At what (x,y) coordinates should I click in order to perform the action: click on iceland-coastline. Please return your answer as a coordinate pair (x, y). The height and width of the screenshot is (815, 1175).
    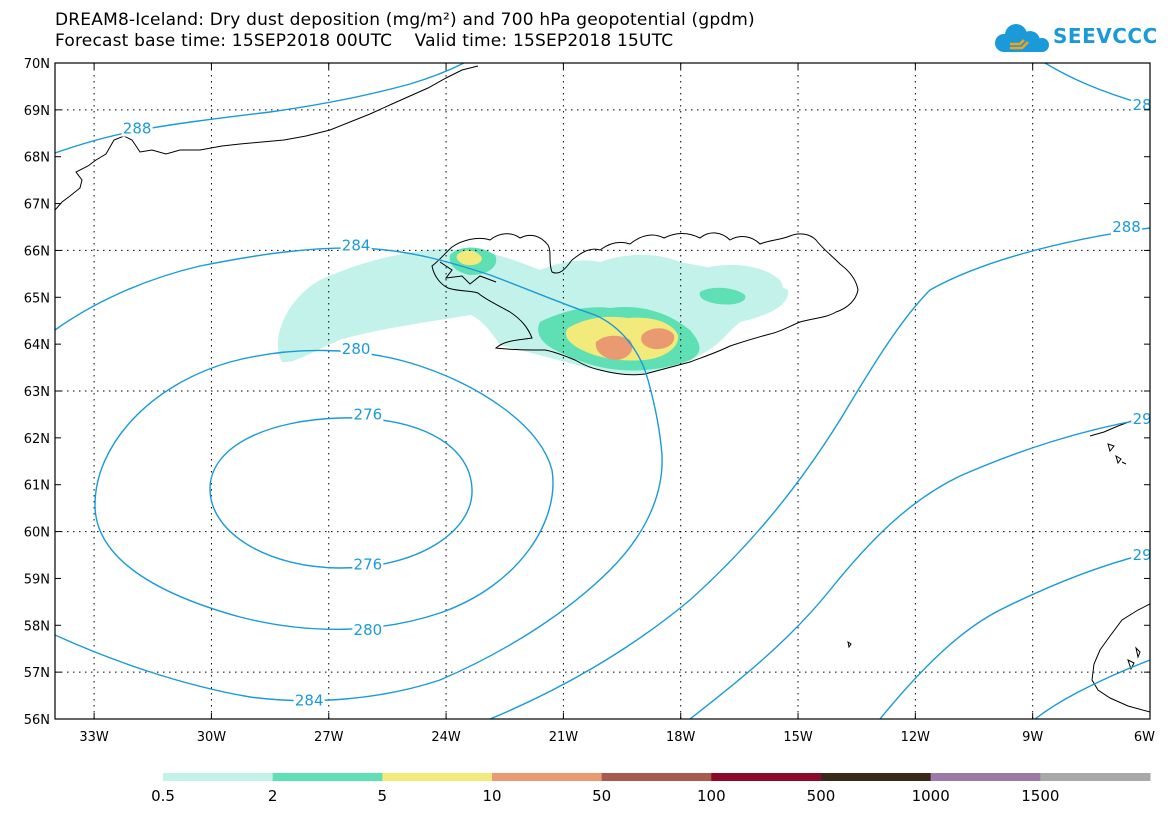
    Looking at the image, I should click on (645, 304).